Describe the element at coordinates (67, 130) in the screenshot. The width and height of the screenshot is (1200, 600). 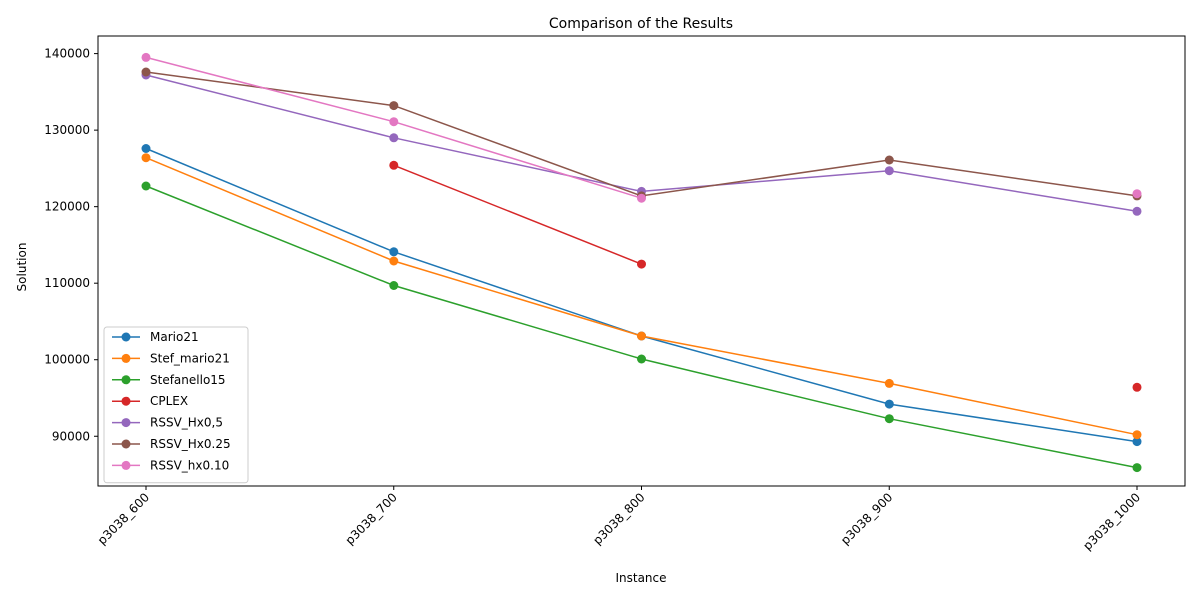
I see `y-tick-label: 130000` at that location.